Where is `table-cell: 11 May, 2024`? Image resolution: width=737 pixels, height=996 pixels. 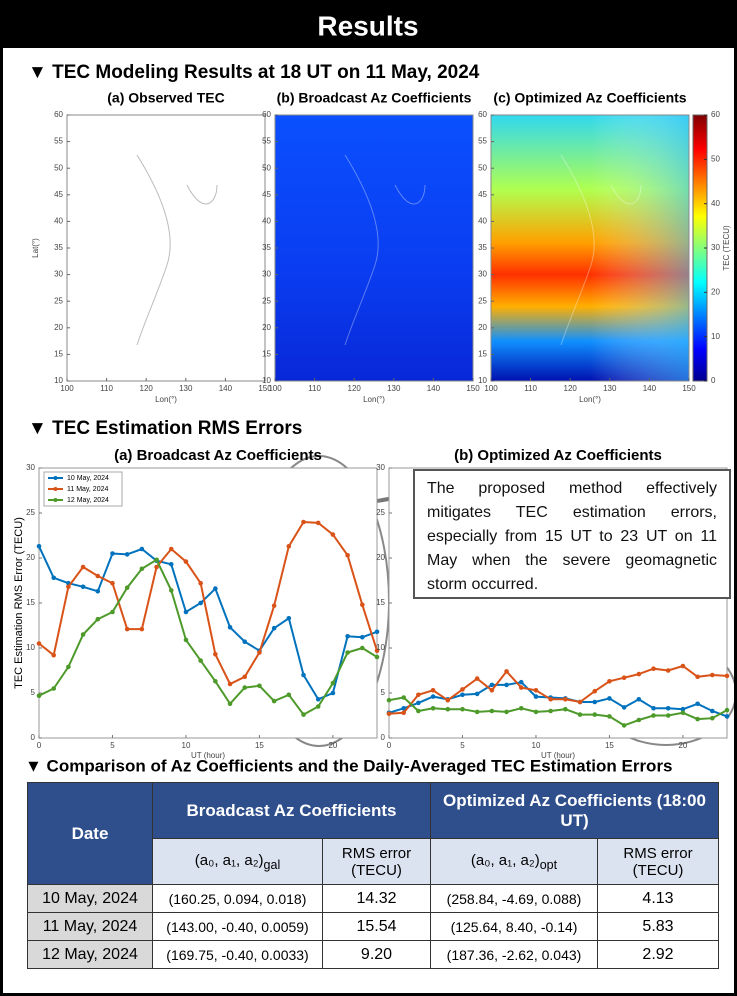
table-cell: 11 May, 2024 is located at coordinates (90, 926).